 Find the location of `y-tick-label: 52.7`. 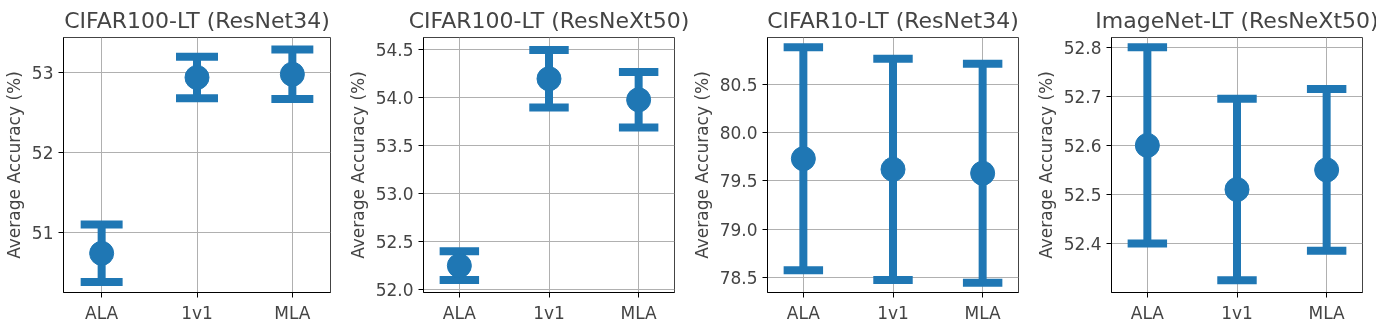

y-tick-label: 52.7 is located at coordinates (1082, 96).